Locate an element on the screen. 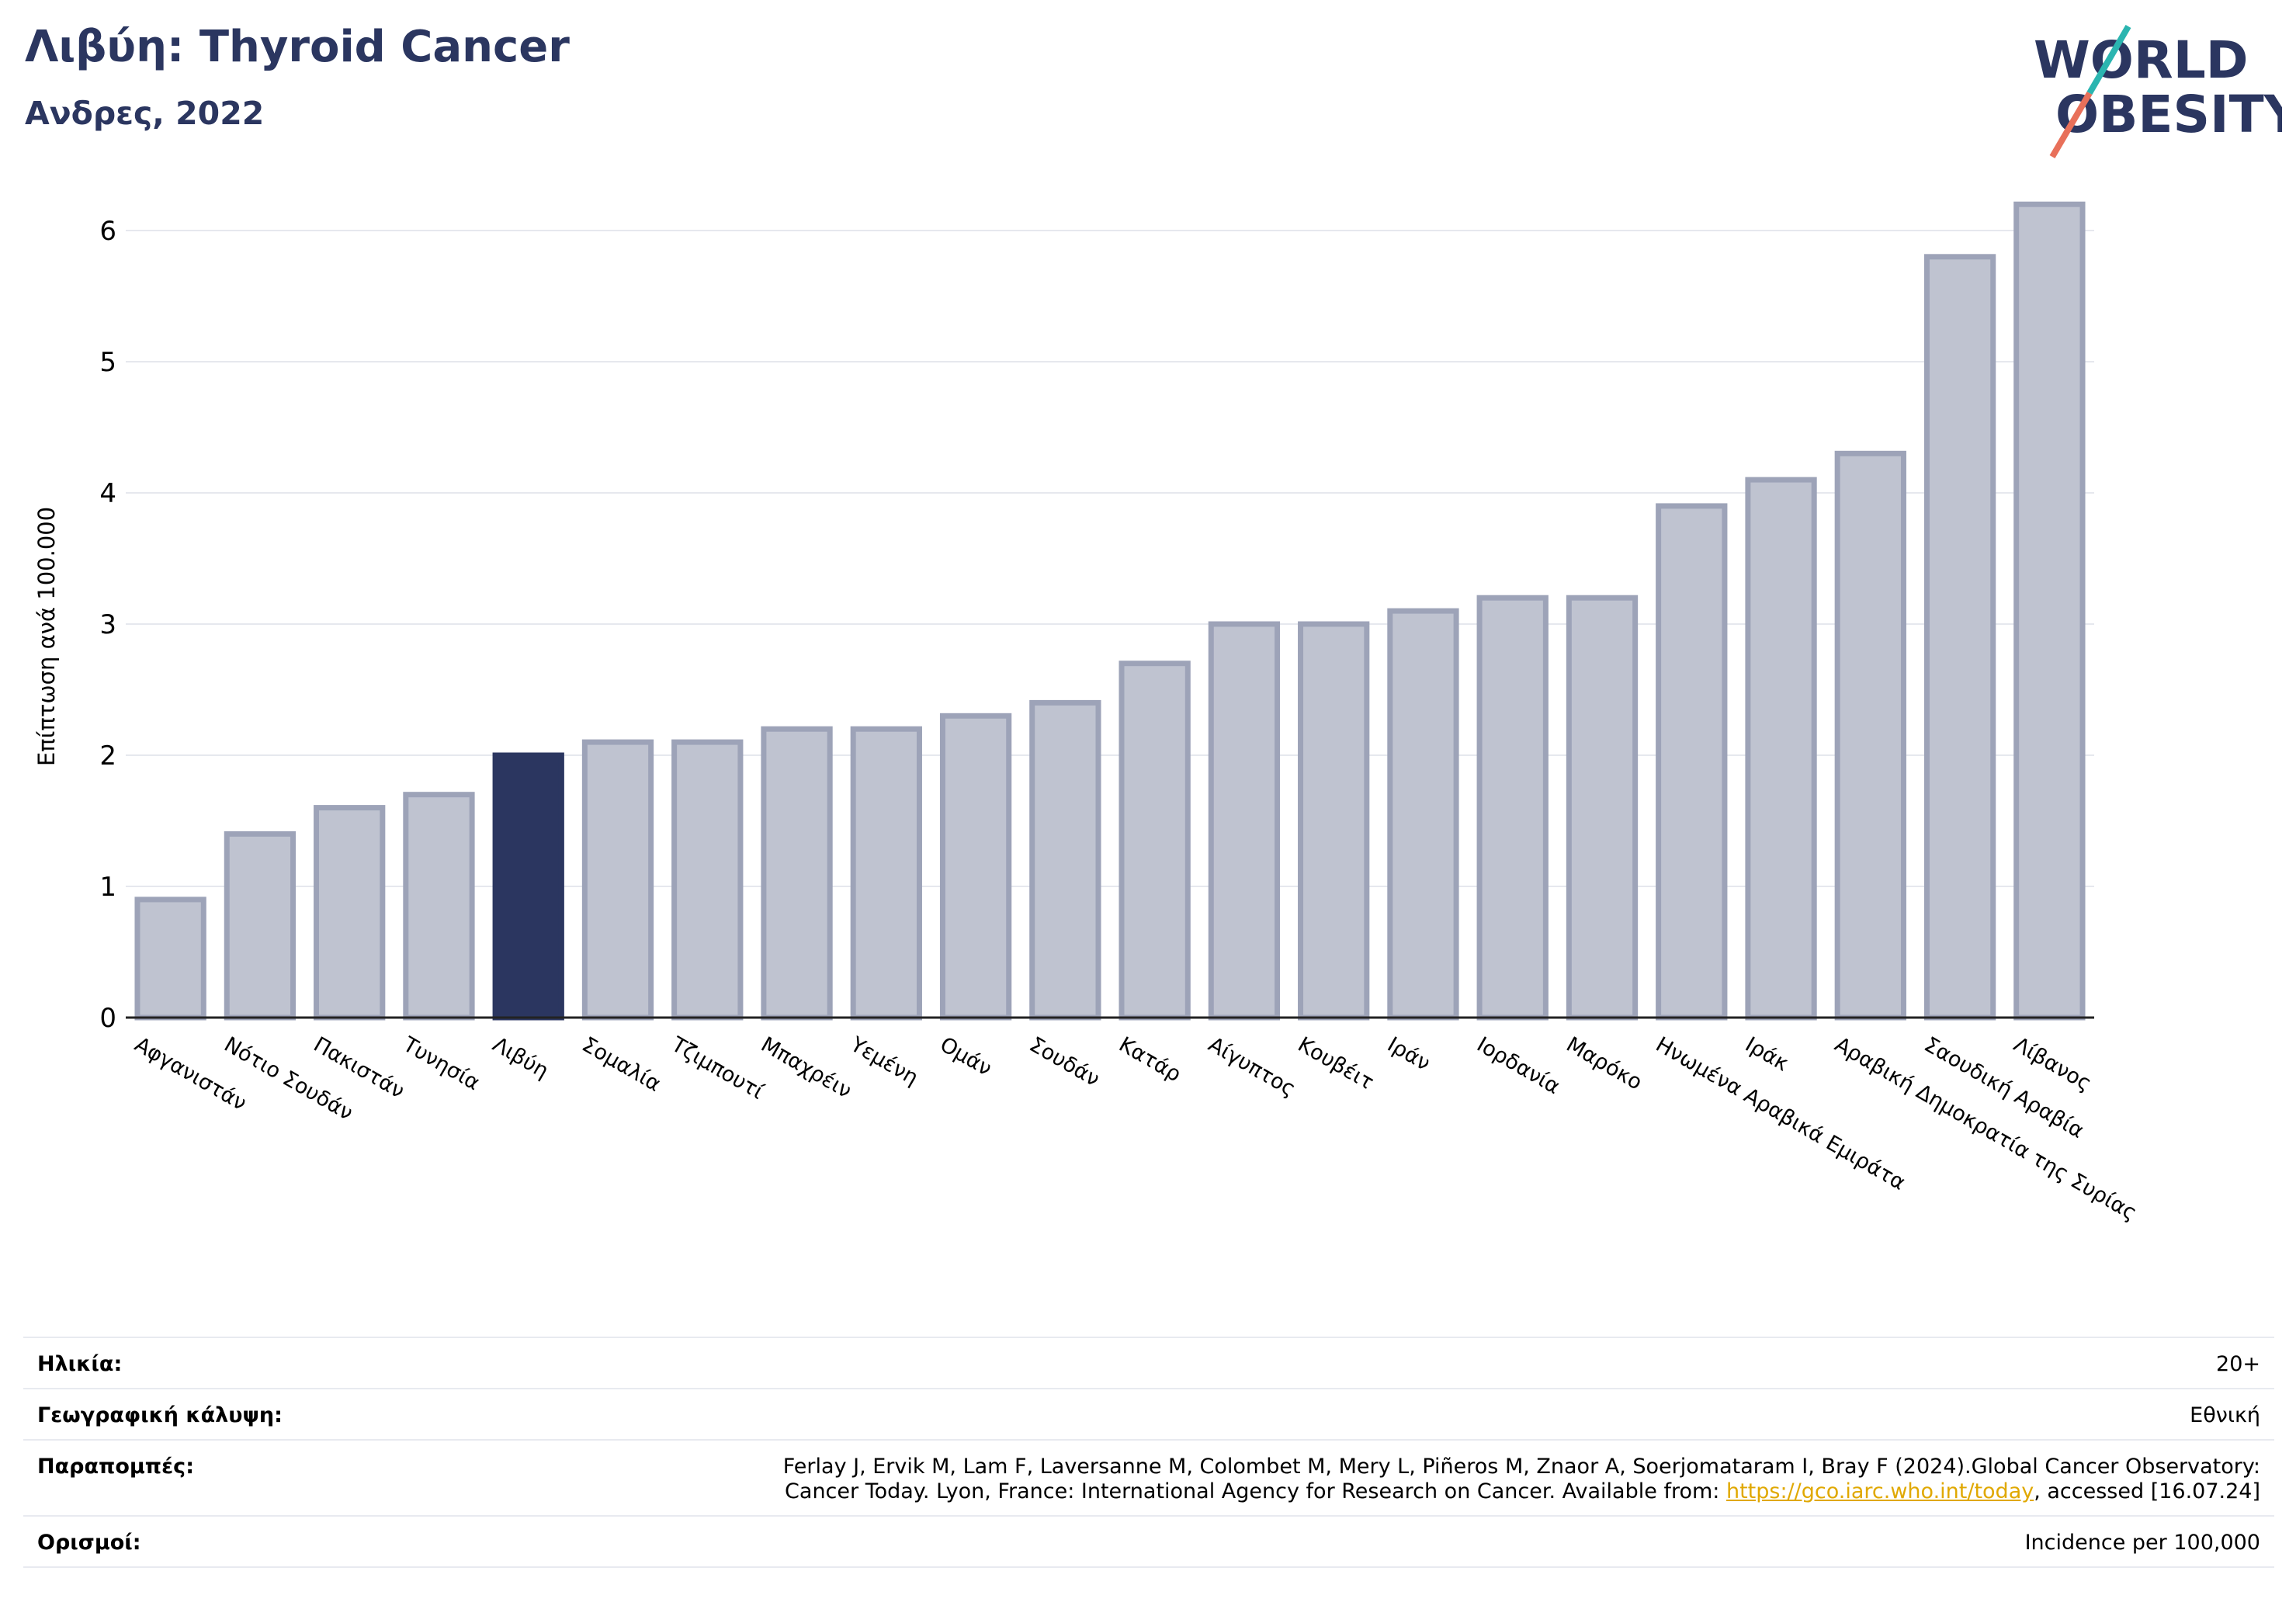 The height and width of the screenshot is (1623, 2296). meta-defs-label: Ορισμοί: is located at coordinates (89, 1543).